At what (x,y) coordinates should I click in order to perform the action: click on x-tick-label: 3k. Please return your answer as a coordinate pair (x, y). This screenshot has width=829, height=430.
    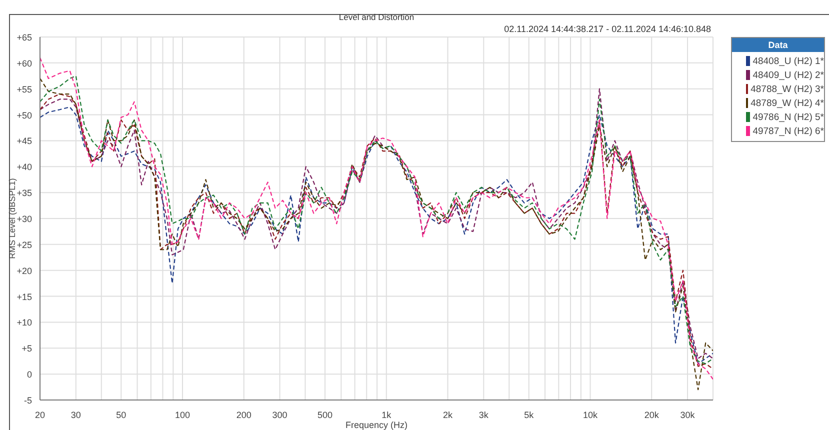
    Looking at the image, I should click on (483, 415).